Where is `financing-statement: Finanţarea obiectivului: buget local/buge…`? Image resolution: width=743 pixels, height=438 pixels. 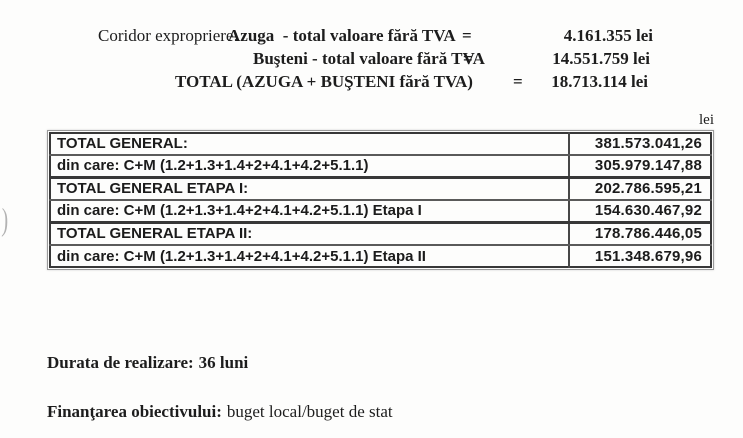
financing-statement: Finanţarea obiectivului: buget local/buge… is located at coordinates (220, 412).